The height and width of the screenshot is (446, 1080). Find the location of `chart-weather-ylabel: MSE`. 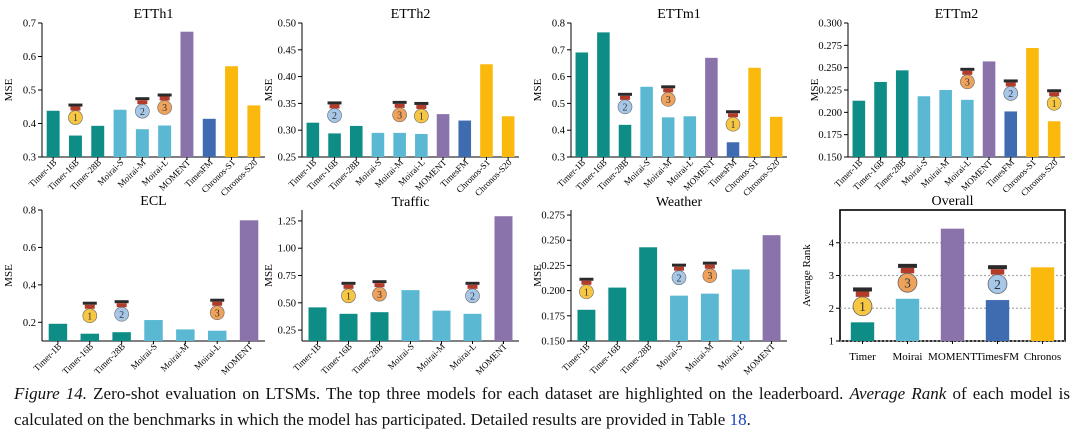

chart-weather-ylabel: MSE is located at coordinates (538, 275).